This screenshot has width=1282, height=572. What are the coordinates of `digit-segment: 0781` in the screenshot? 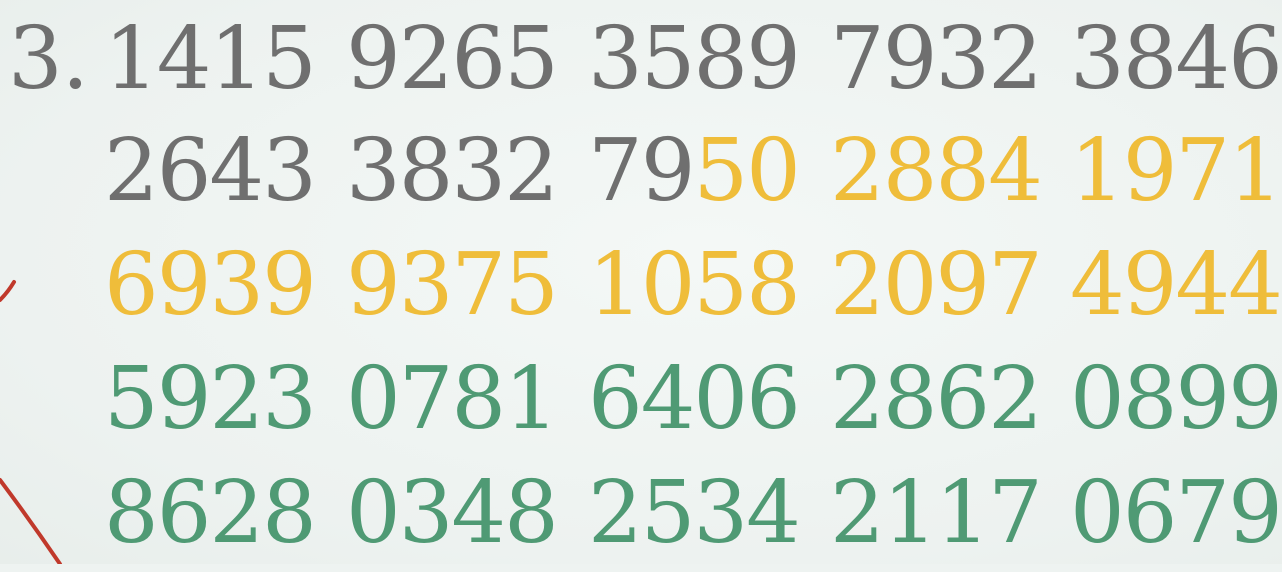 It's located at (452, 399).